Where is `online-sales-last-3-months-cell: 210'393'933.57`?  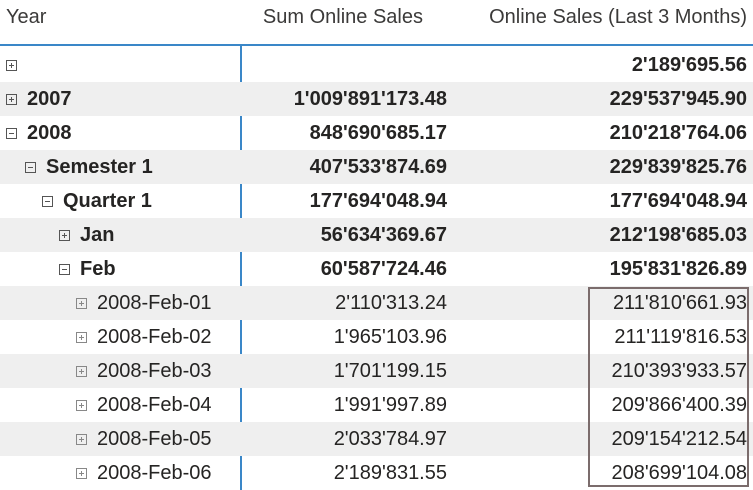 online-sales-last-3-months-cell: 210'393'933.57 is located at coordinates (679, 371).